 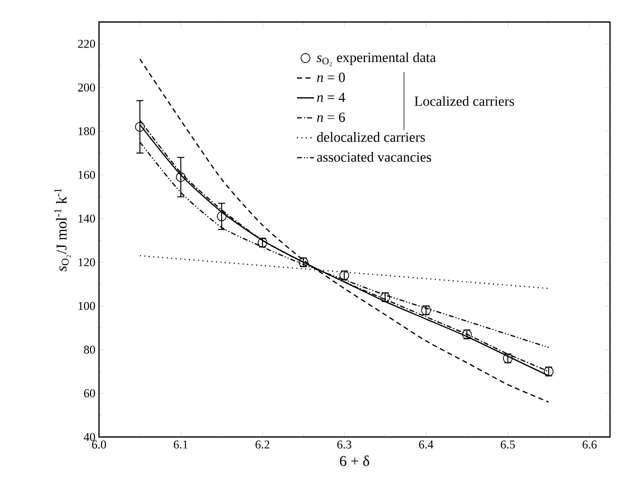 I want to click on x-tick-label: 6.4, so click(x=426, y=444).